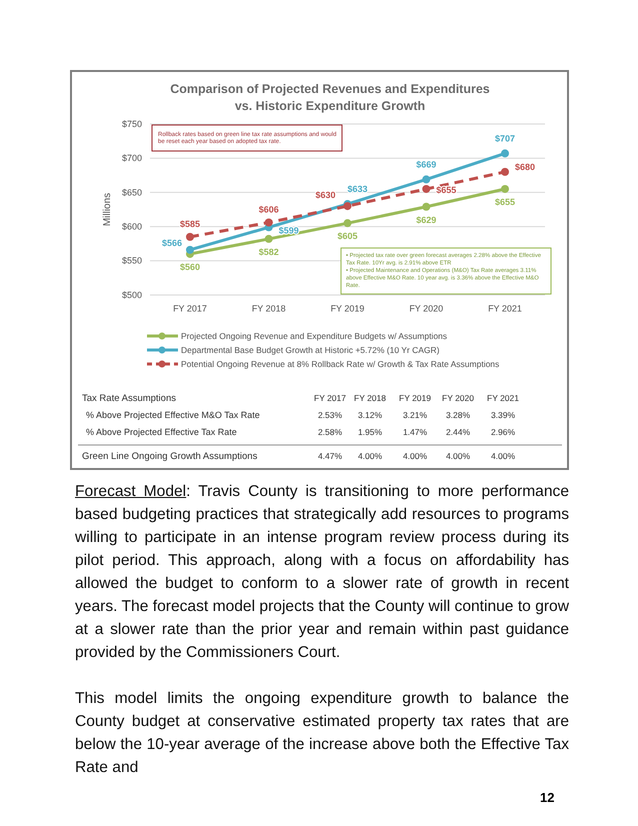 This screenshot has height=826, width=638. I want to click on x-tick-label: FY 2020, so click(426, 308).